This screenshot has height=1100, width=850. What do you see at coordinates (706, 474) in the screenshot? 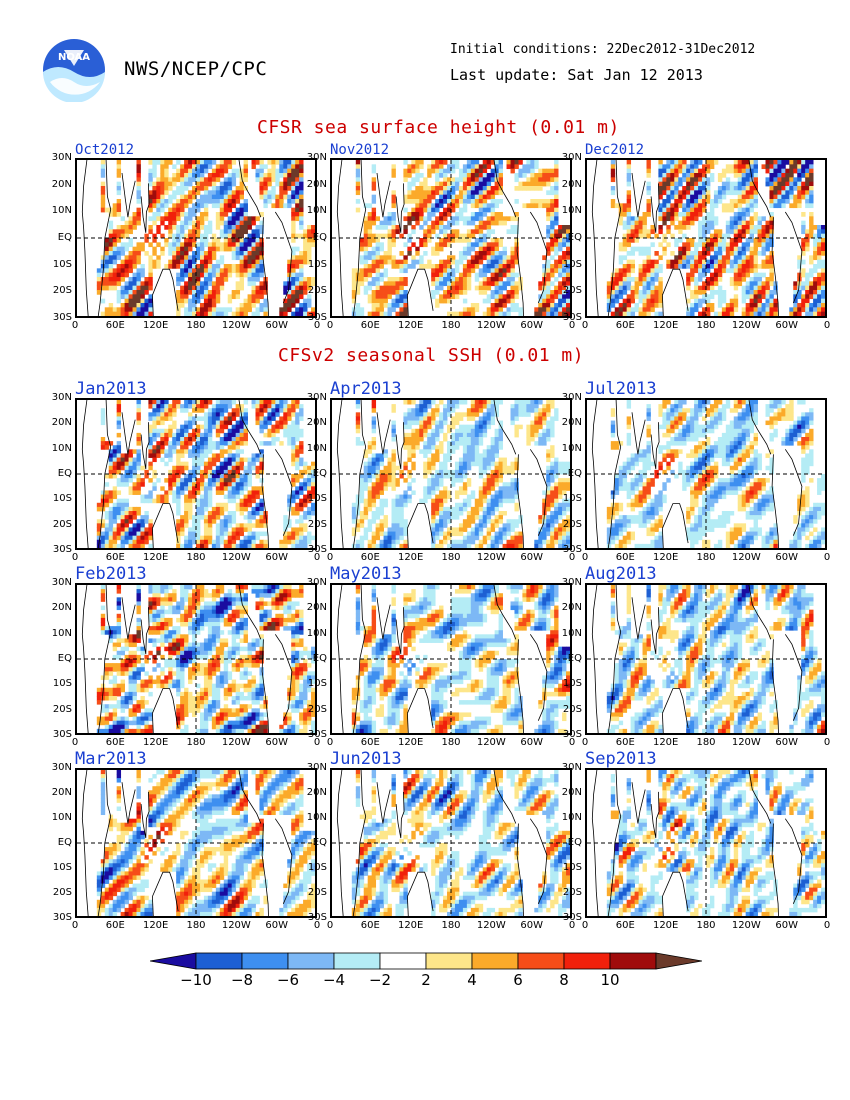
I see `ssh-field-jul2013` at bounding box center [706, 474].